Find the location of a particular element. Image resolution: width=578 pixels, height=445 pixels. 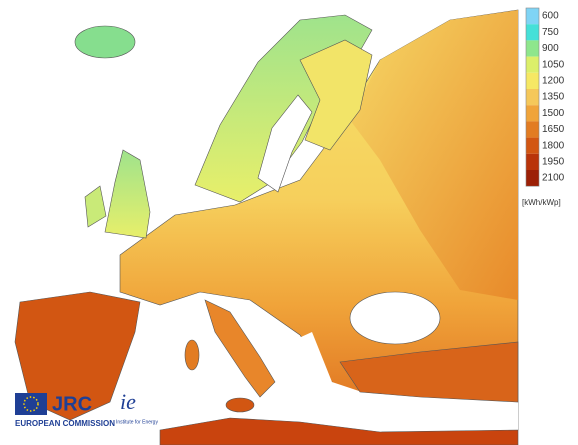

finland is located at coordinates (336, 95).